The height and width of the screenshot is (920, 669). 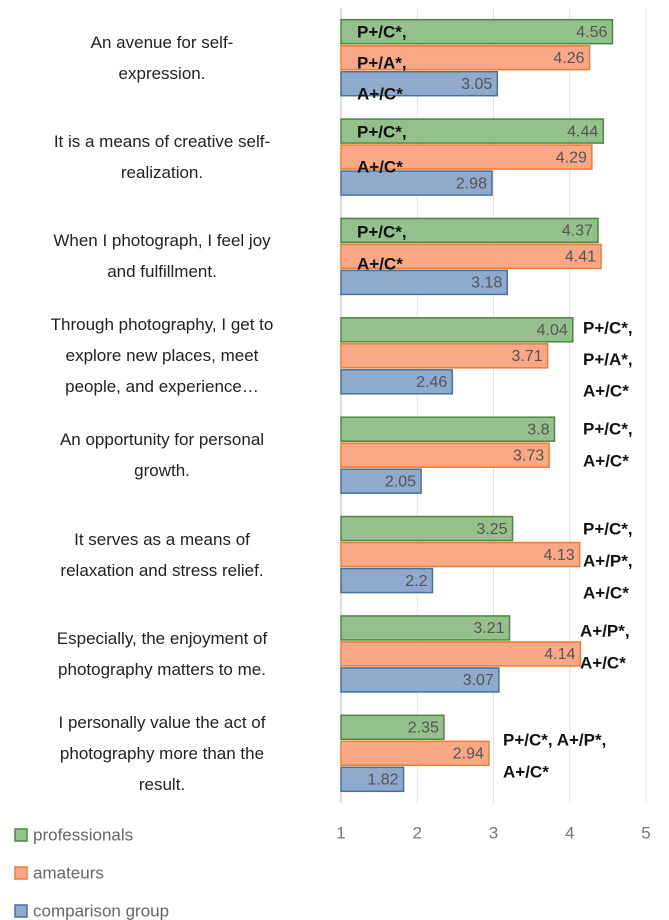 I want to click on x-tick-label: 4, so click(x=569, y=832).